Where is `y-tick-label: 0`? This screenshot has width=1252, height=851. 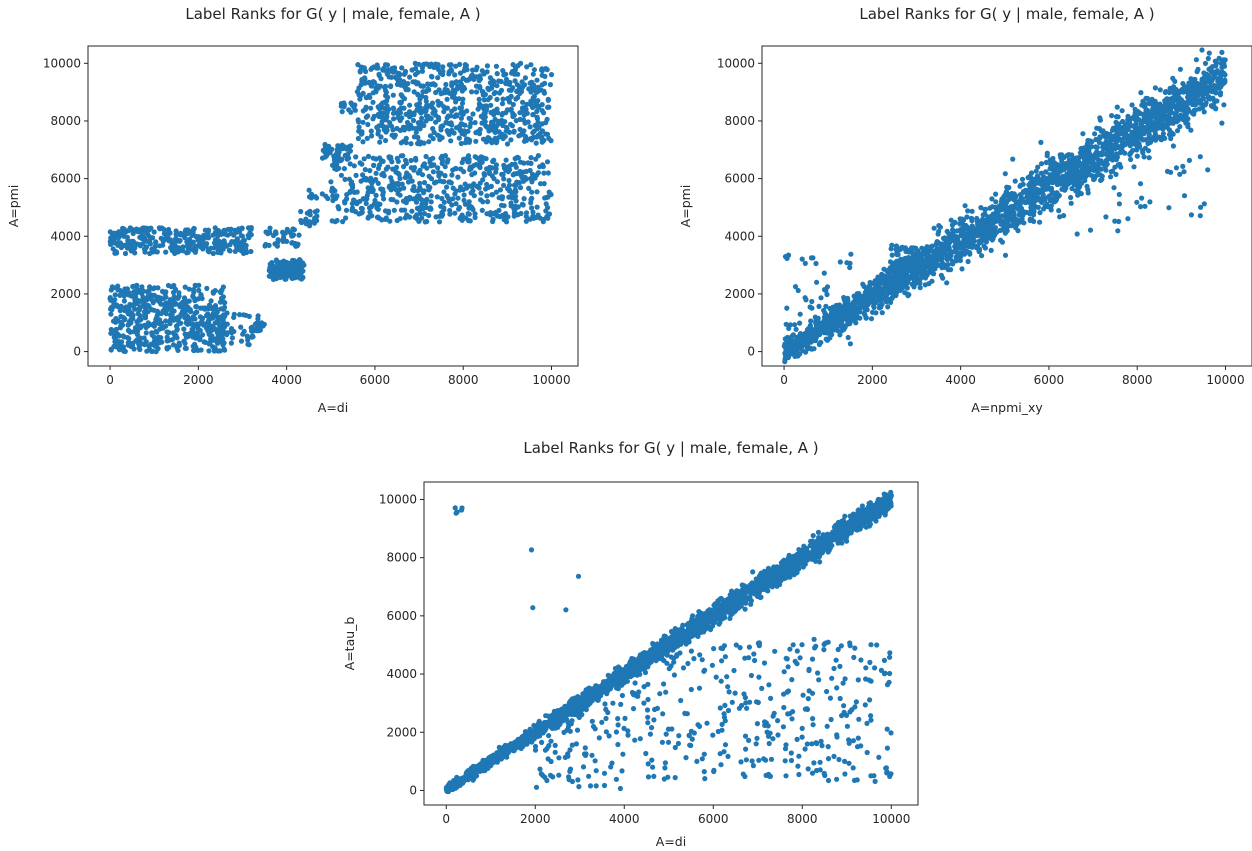
y-tick-label: 0 is located at coordinates (77, 352).